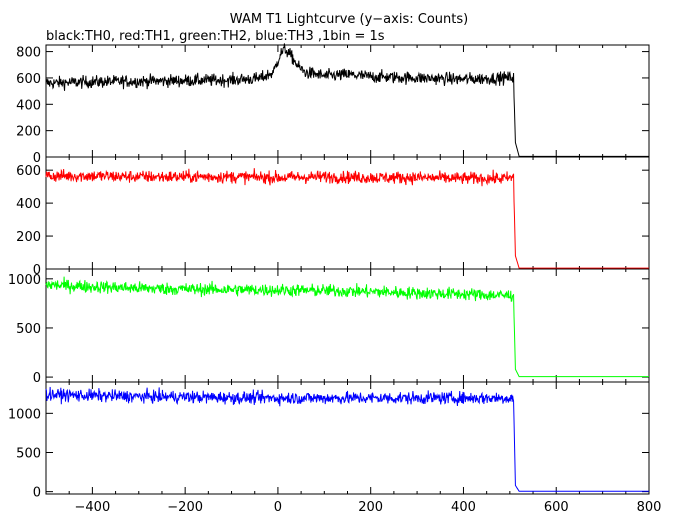 This screenshot has width=674, height=515. Describe the element at coordinates (349, 19) in the screenshot. I see `chart-title: WAM T1 Lightcurve (y−axis: Counts)` at that location.